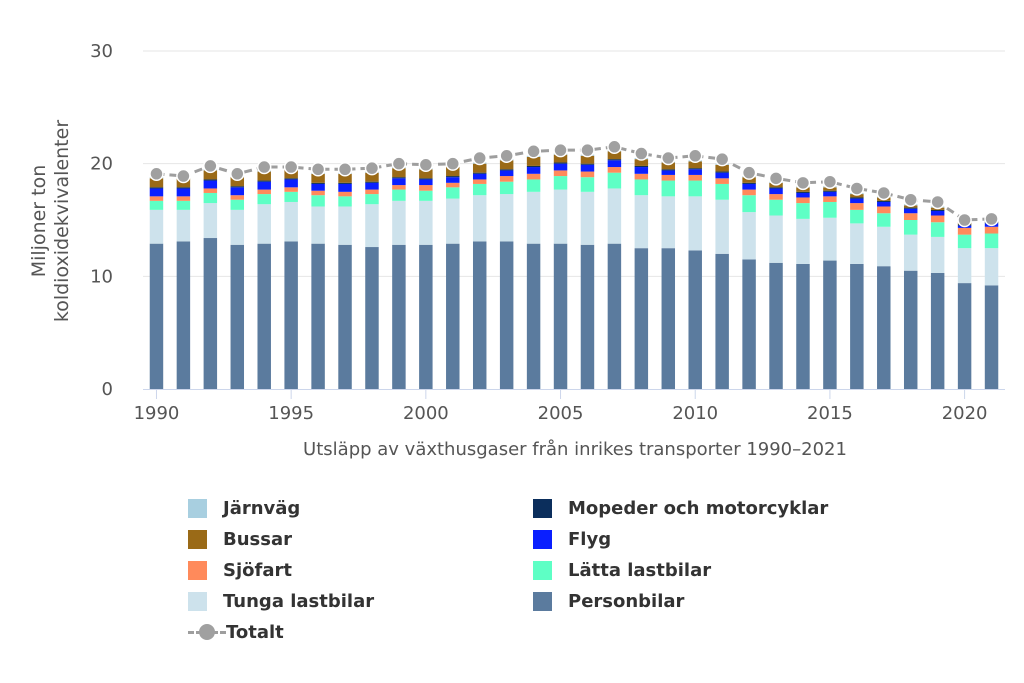  What do you see at coordinates (542, 601) in the screenshot?
I see `legend-swatch-personbilar` at bounding box center [542, 601].